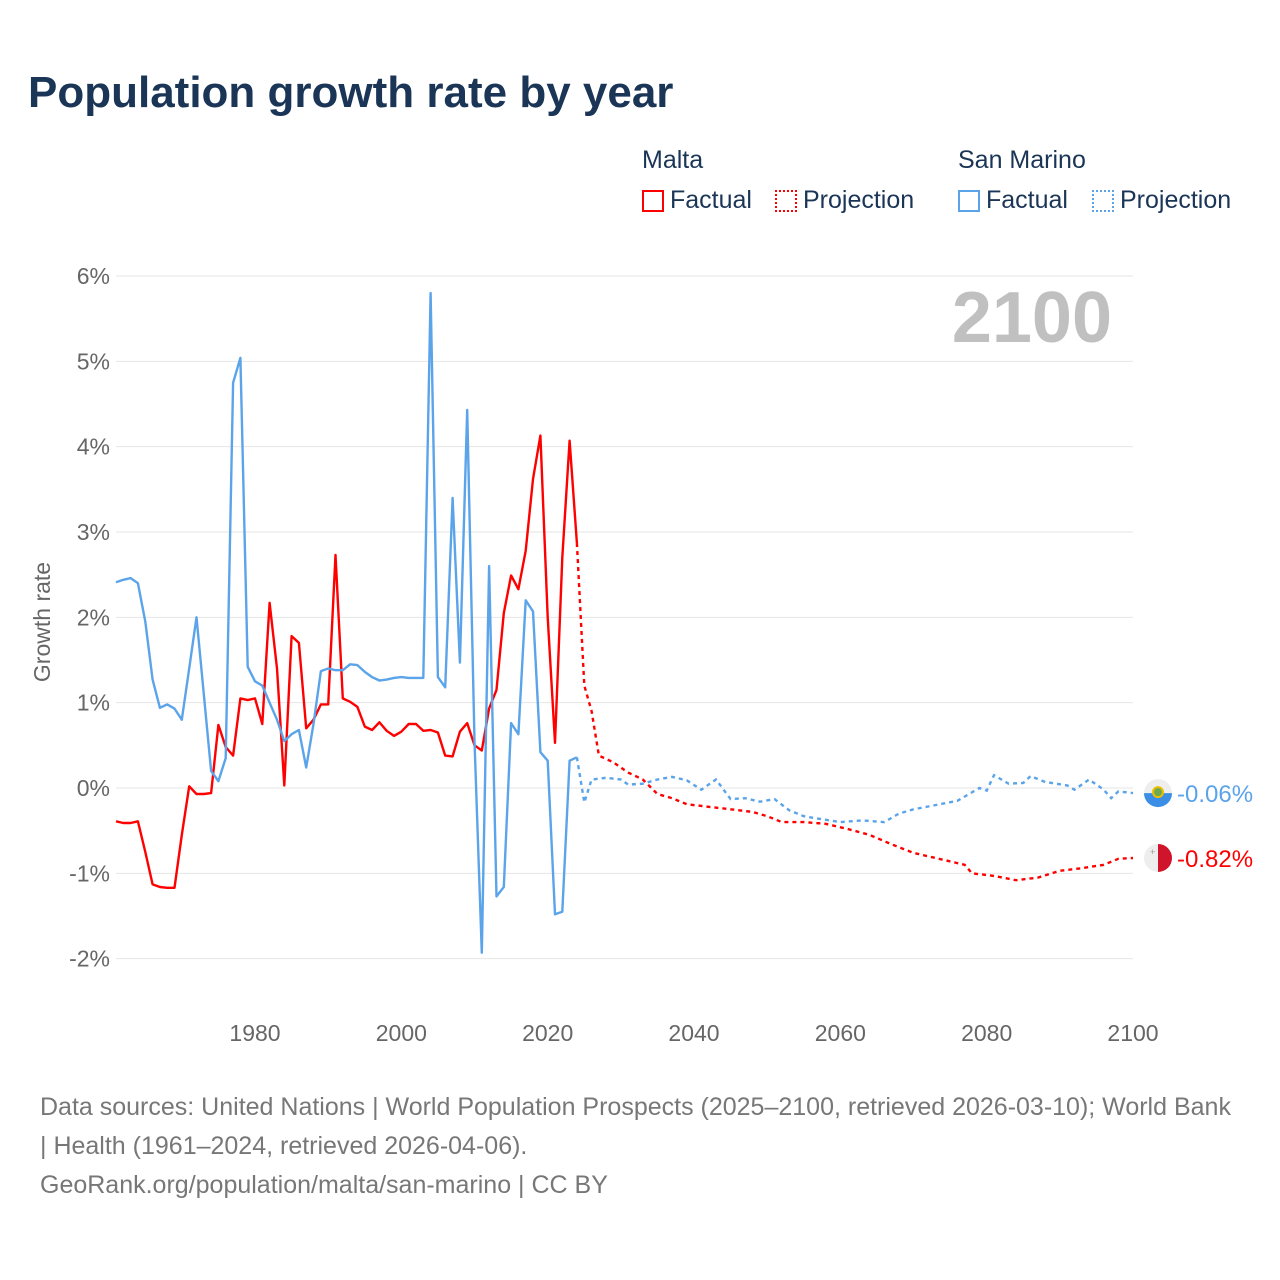 Image resolution: width=1280 pixels, height=1280 pixels. What do you see at coordinates (347, 661) in the screenshot?
I see `malta-factual-line` at bounding box center [347, 661].